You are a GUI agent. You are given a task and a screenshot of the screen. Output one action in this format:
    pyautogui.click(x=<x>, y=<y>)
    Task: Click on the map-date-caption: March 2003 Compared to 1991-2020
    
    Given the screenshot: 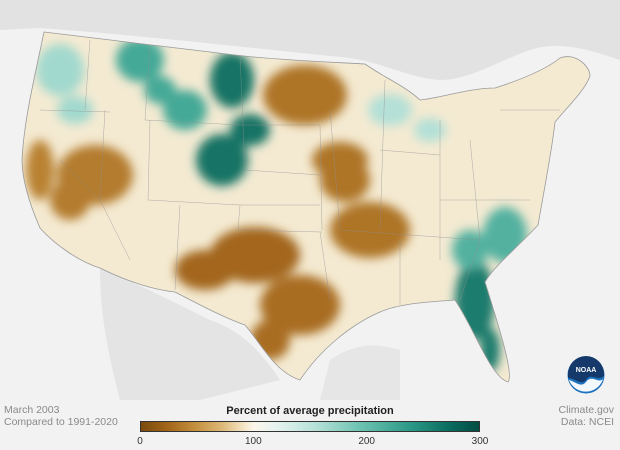 What is the action you would take?
    pyautogui.click(x=61, y=416)
    